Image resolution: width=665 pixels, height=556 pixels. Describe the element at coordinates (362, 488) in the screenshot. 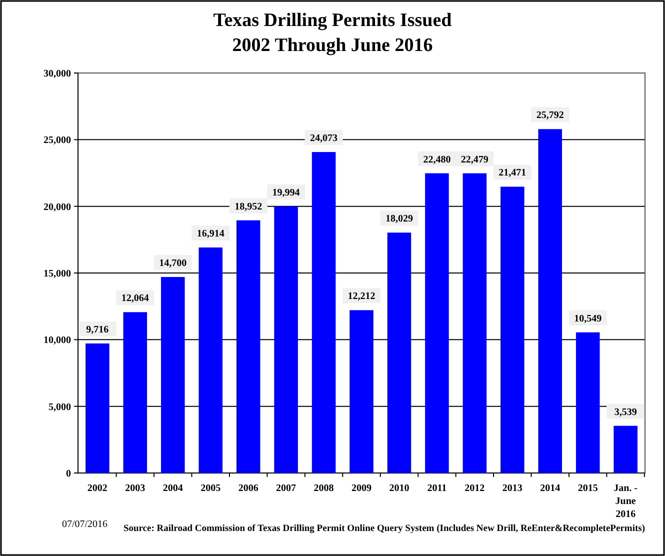

I see `x-tick-label: 2009` at that location.